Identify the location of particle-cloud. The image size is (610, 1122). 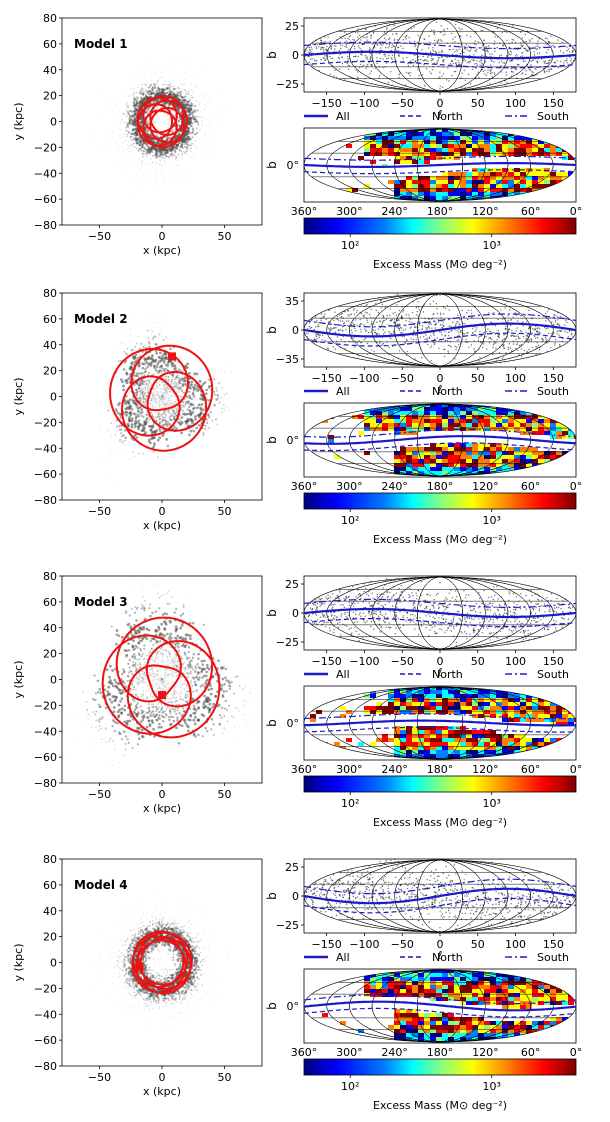
(162, 128).